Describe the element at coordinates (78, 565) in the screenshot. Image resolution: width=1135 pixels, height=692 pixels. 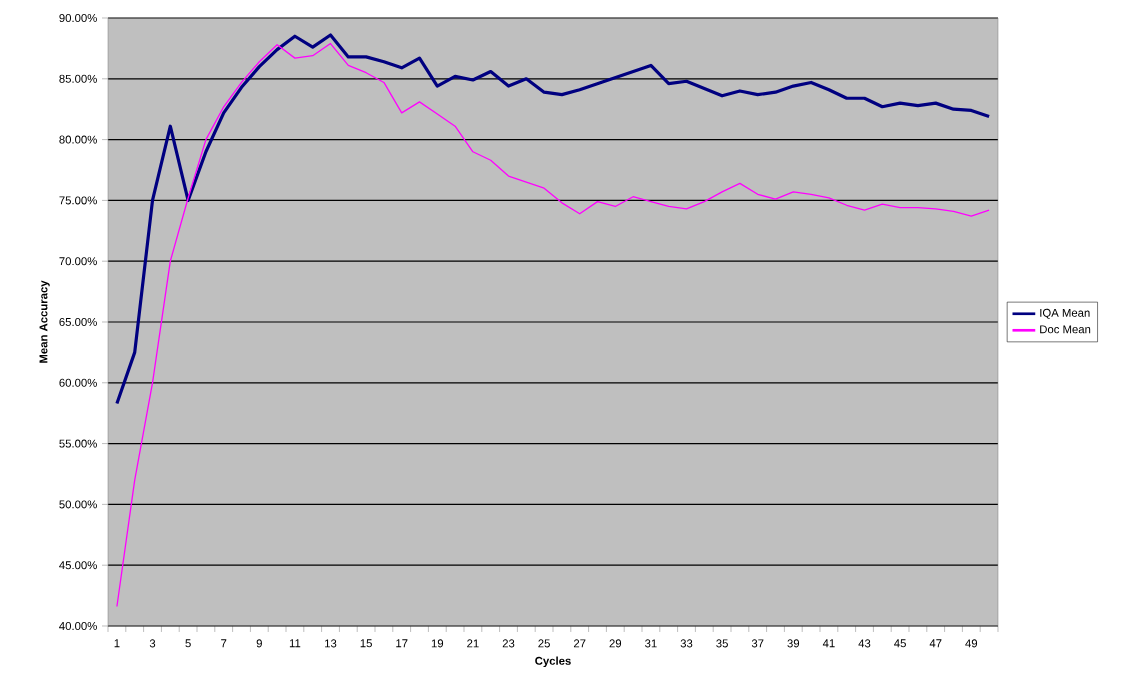
I see `y-tick-label: 45.00%` at that location.